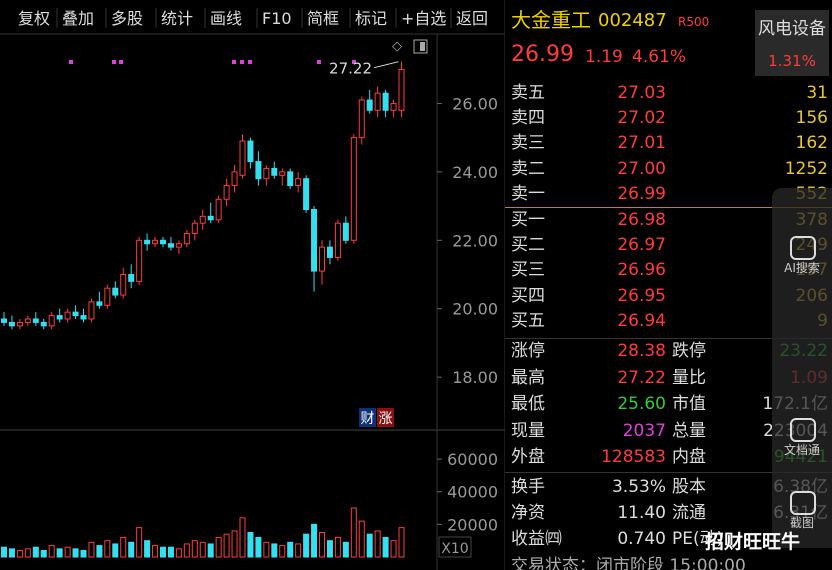 The width and height of the screenshot is (832, 570). What do you see at coordinates (641, 143) in the screenshot?
I see `book-price: 27.01` at bounding box center [641, 143].